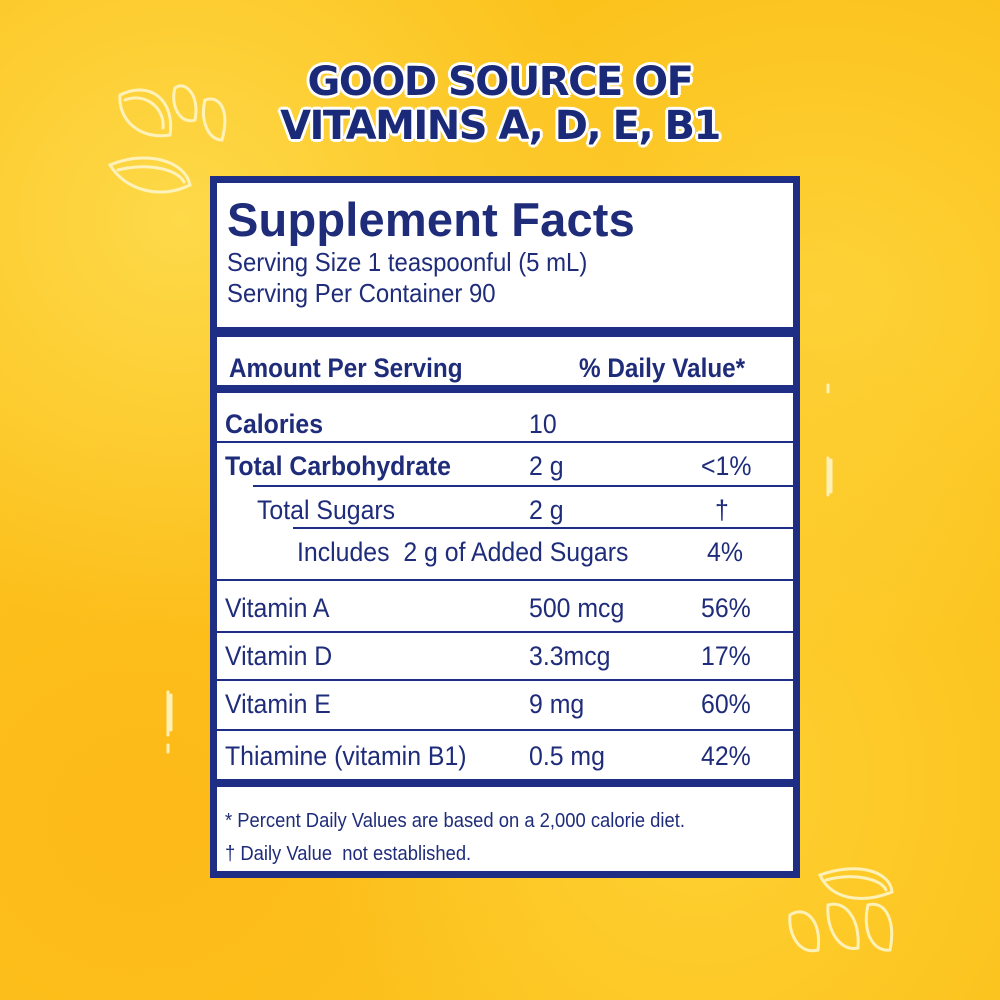 The height and width of the screenshot is (1000, 1000). I want to click on row-calories: Calories 10, so click(505, 422).